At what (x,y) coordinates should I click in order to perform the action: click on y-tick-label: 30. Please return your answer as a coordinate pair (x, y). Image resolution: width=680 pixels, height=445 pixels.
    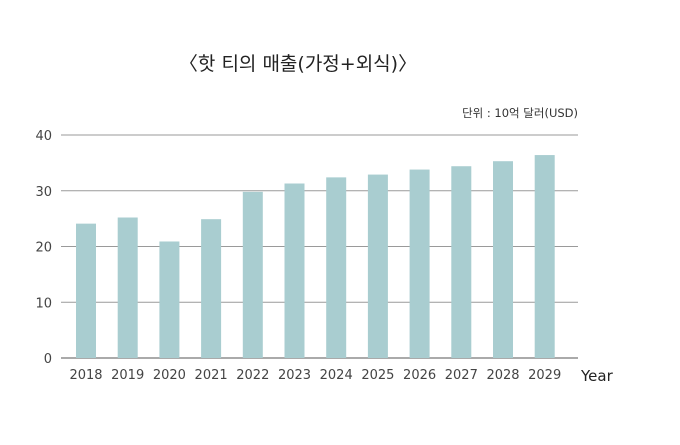
    Looking at the image, I should click on (43, 192).